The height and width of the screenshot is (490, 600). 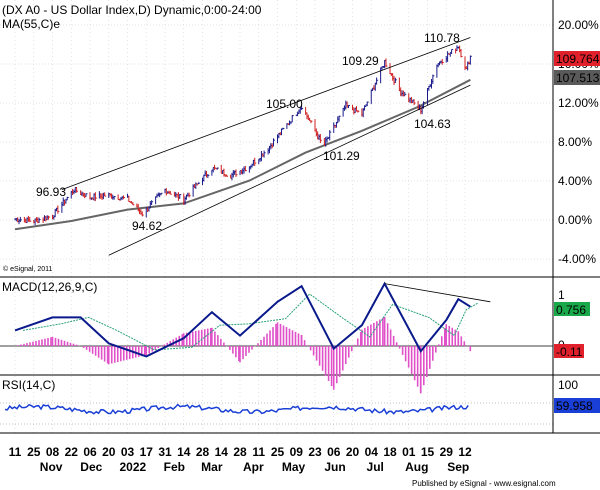 What do you see at coordinates (578, 103) in the screenshot?
I see `price-tick-label: 12.00%` at bounding box center [578, 103].